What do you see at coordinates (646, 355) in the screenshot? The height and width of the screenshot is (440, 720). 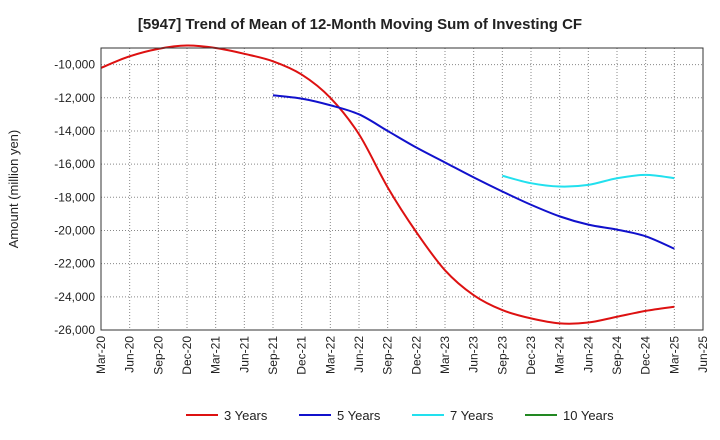 I see `x-tick-label: Dec-24` at bounding box center [646, 355].